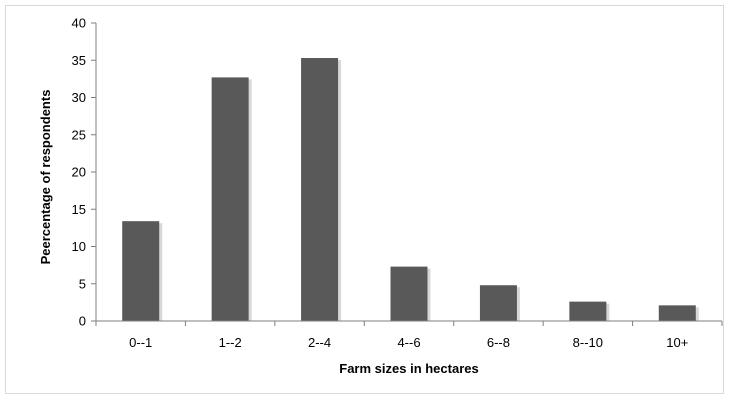 This screenshot has width=730, height=400. What do you see at coordinates (409, 293) in the screenshot?
I see `bar-4--6` at bounding box center [409, 293].